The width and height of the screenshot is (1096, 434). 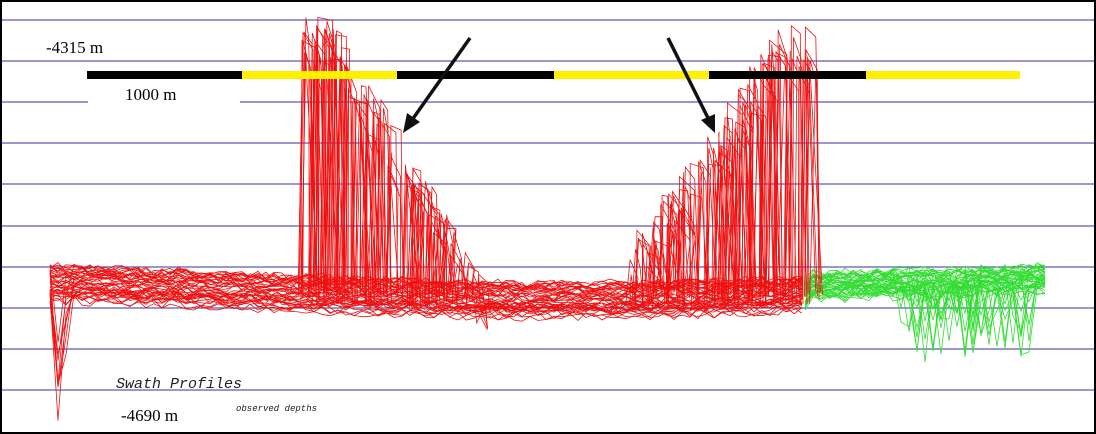 I want to click on arrows, so click(x=559, y=84).